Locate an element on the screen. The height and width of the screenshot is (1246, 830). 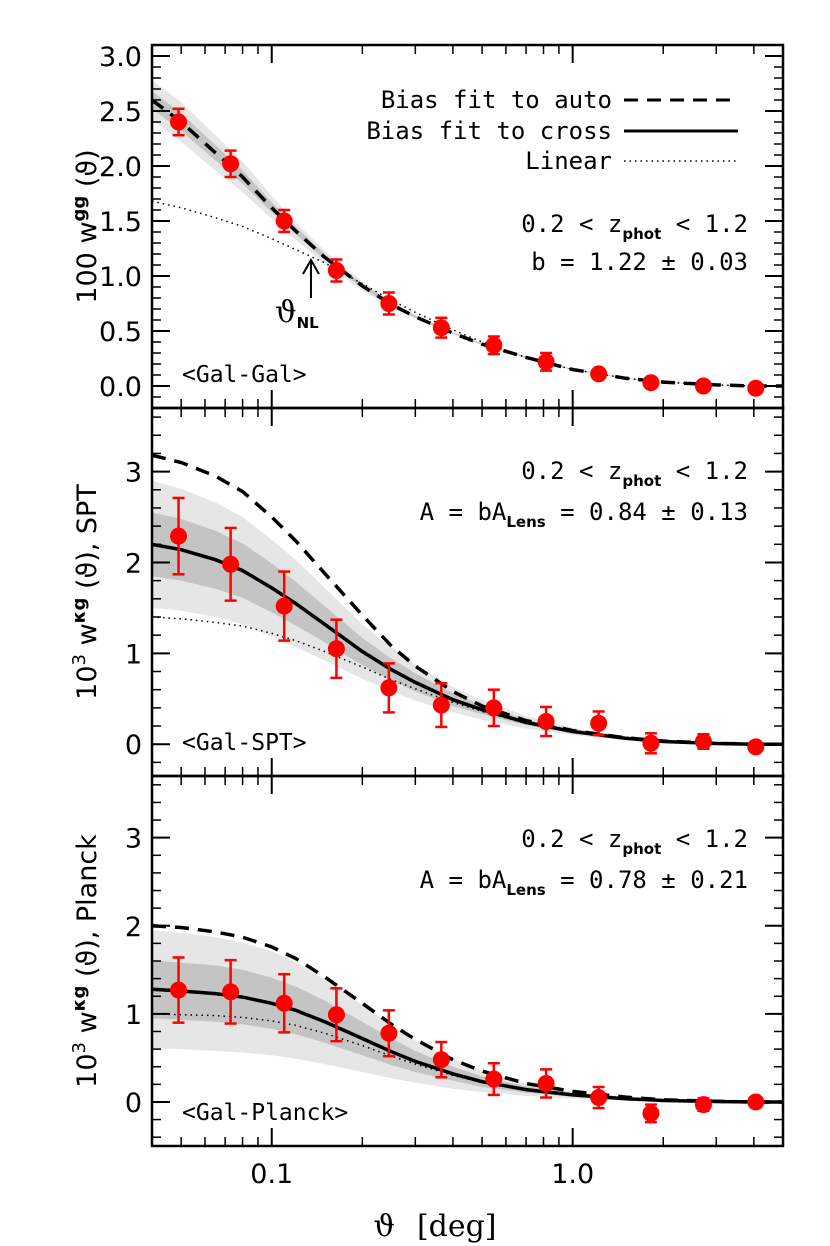
panel-label: <Gal-Gal> is located at coordinates (244, 375).